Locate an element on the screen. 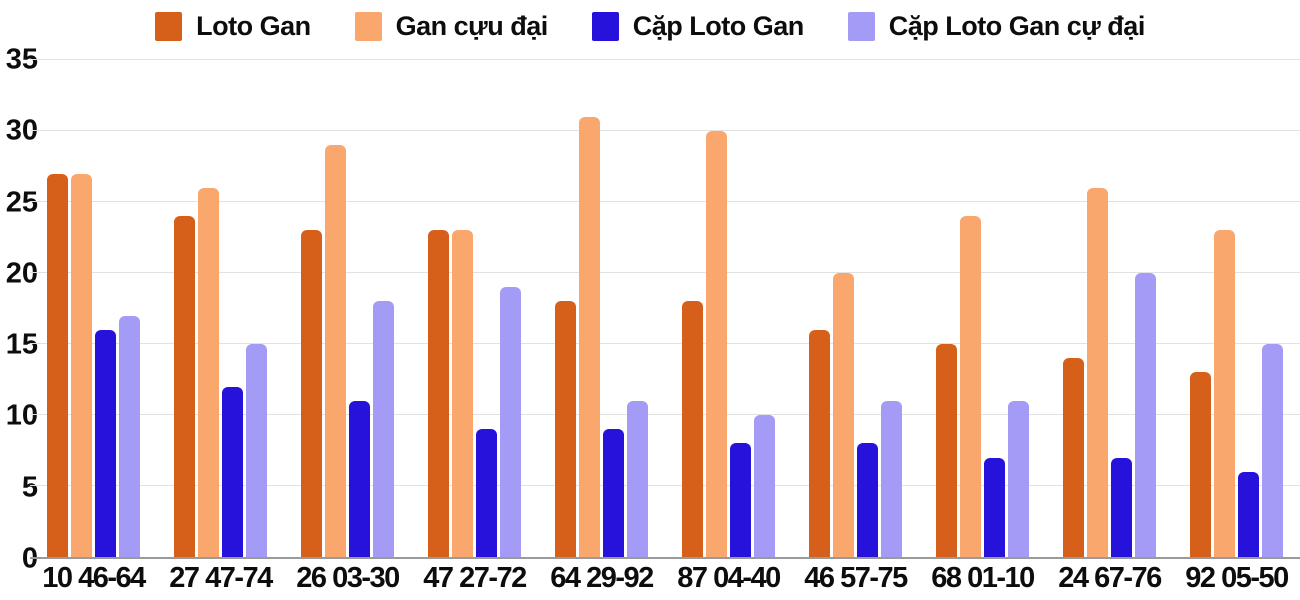 This screenshot has width=1300, height=600. x-tick-label: 47 27-72 is located at coordinates (475, 578).